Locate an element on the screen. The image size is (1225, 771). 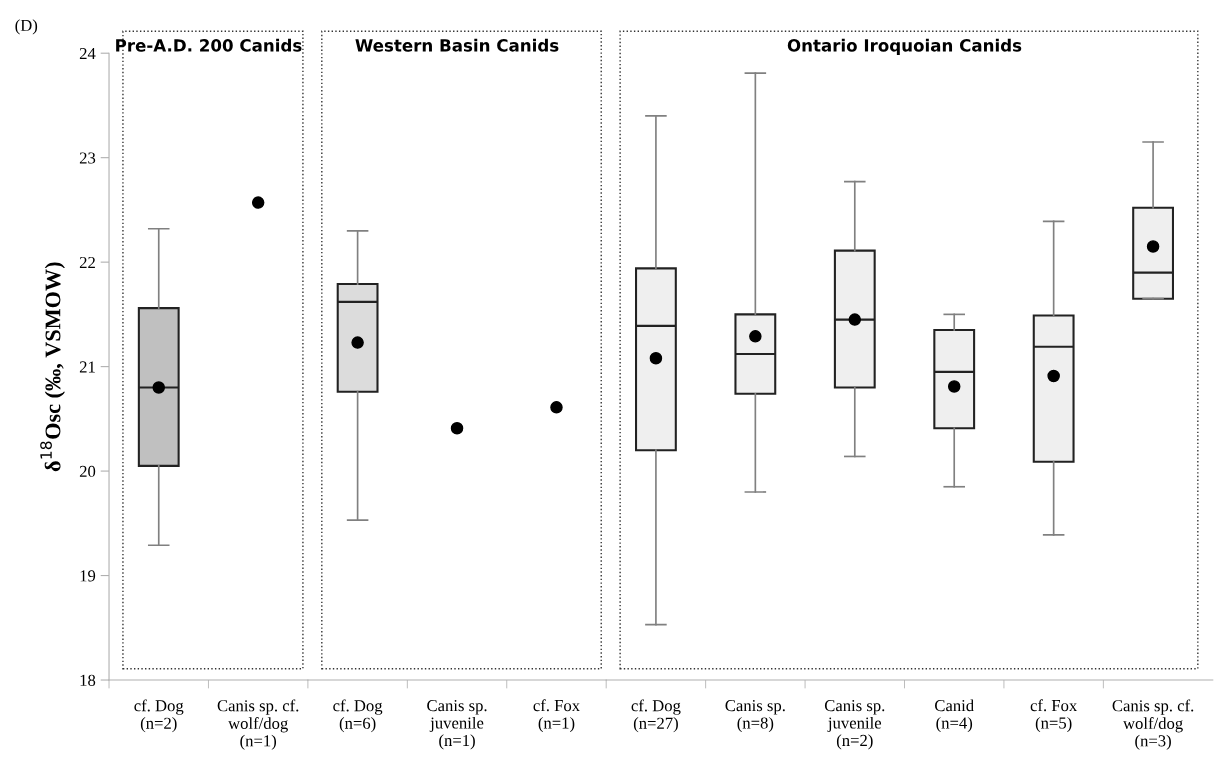
x-tick-label: Canis sp. juvenile (n=2) is located at coordinates (854, 725).